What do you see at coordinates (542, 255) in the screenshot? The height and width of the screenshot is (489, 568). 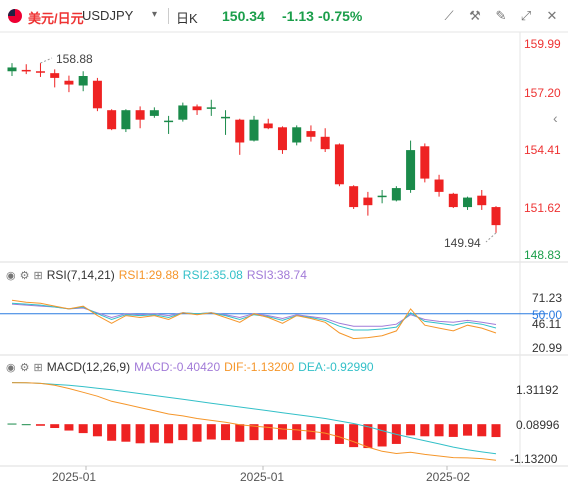 I see `y-tick: 148.83` at bounding box center [542, 255].